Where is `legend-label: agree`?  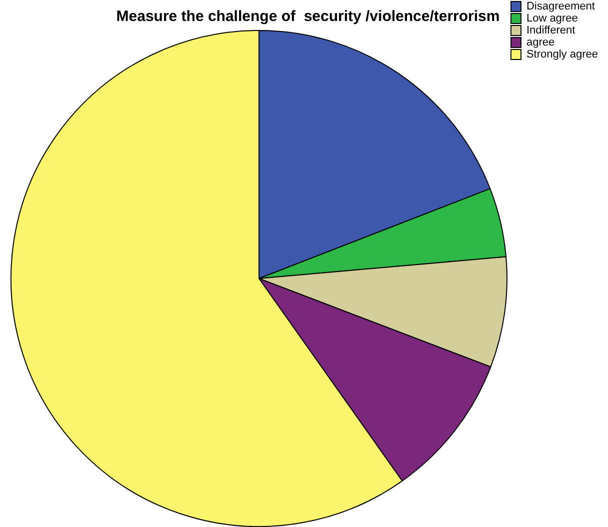
legend-label: agree is located at coordinates (540, 42).